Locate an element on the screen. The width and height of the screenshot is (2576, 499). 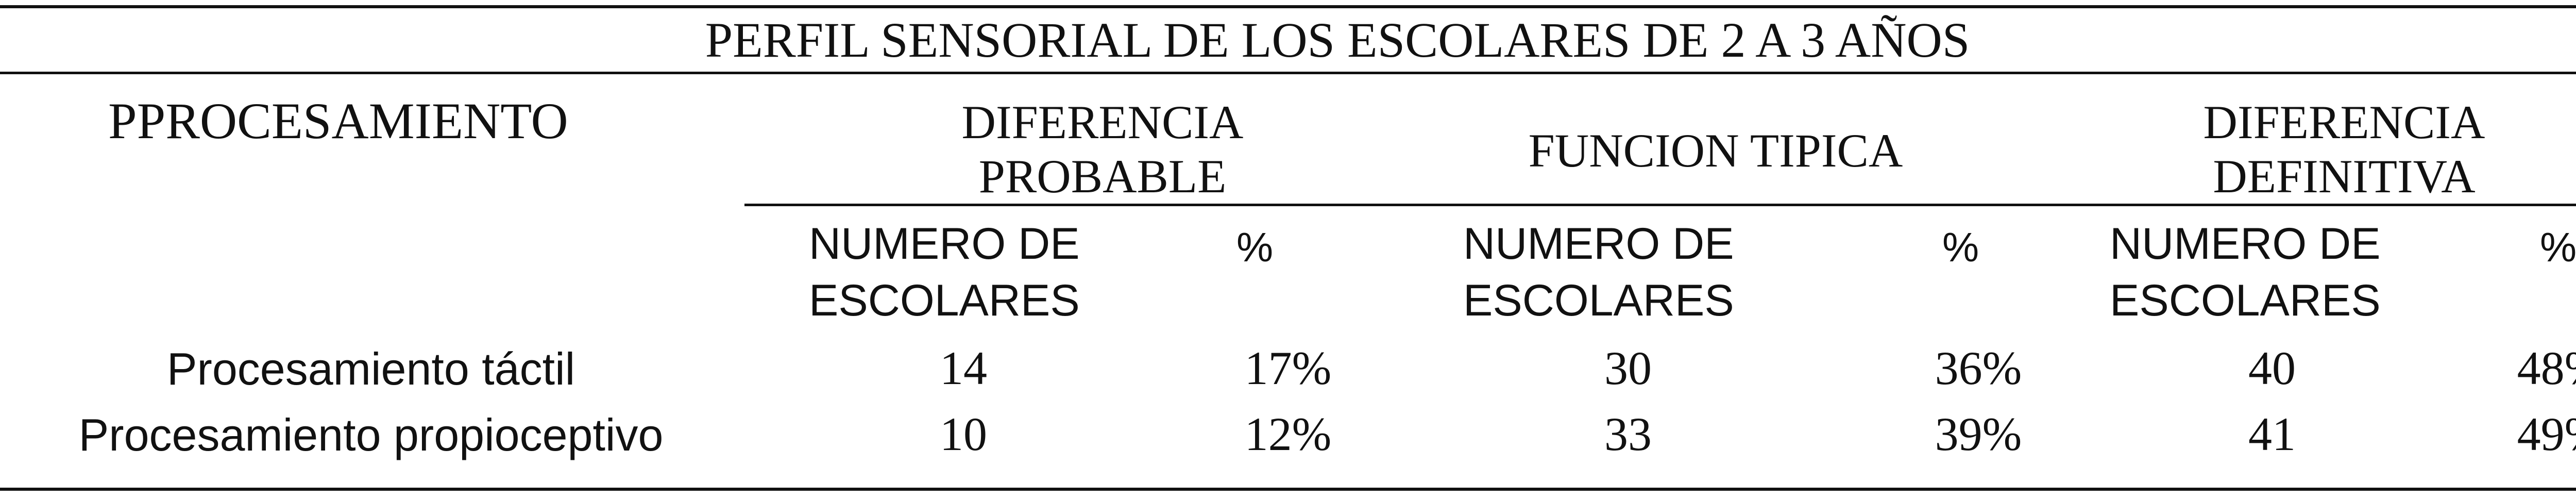
subheader-definitiva-percent: % is located at coordinates (2558, 247).